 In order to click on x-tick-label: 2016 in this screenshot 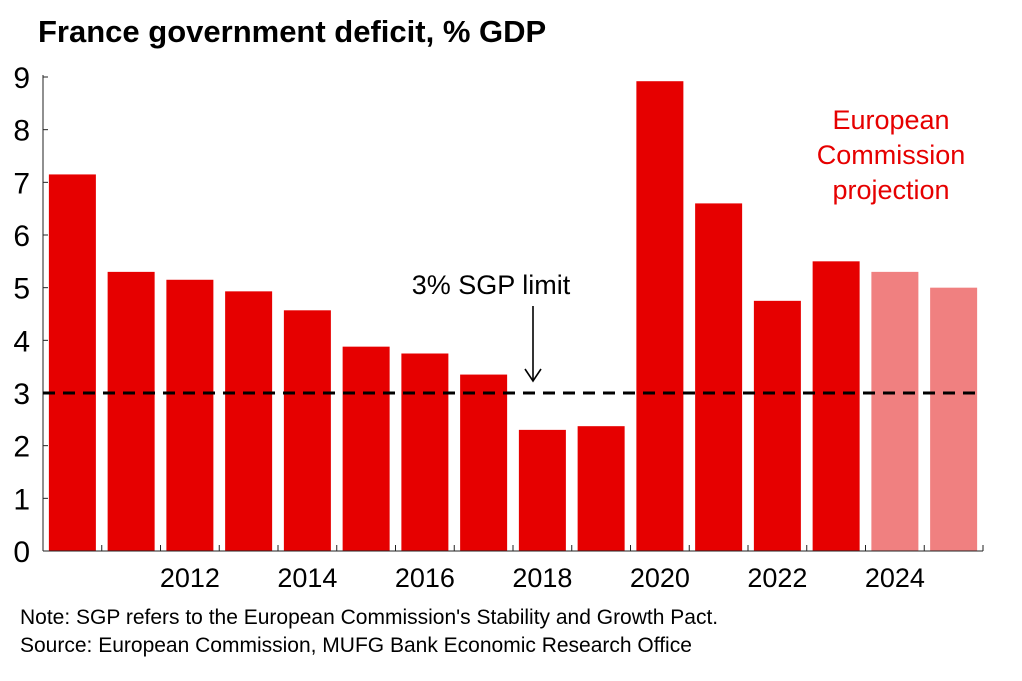, I will do `click(425, 578)`.